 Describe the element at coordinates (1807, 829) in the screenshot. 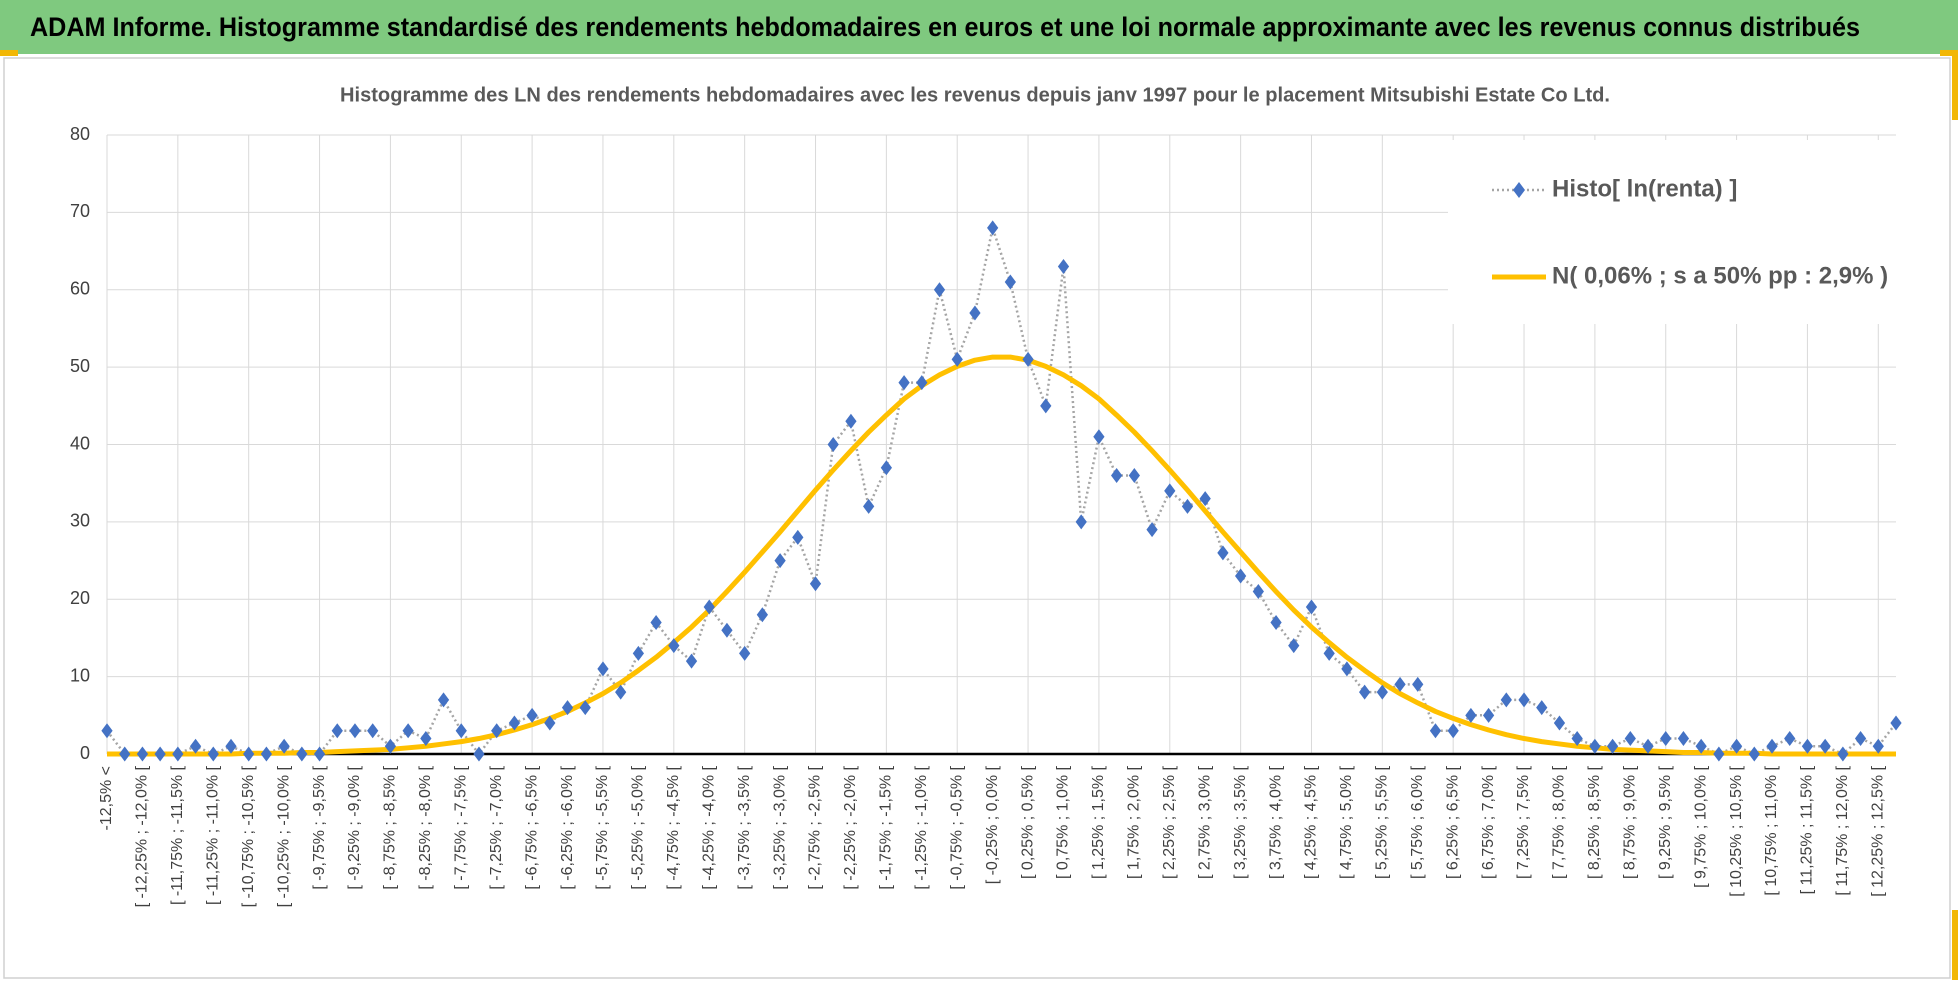

I see `x-tick-label: [ 11,25% ; 11,5% [` at that location.